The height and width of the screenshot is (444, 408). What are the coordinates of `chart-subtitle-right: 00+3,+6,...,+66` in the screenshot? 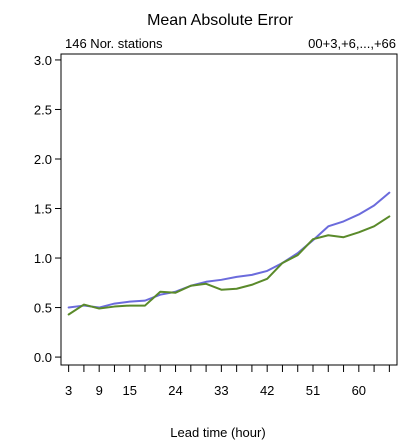 It's located at (352, 43).